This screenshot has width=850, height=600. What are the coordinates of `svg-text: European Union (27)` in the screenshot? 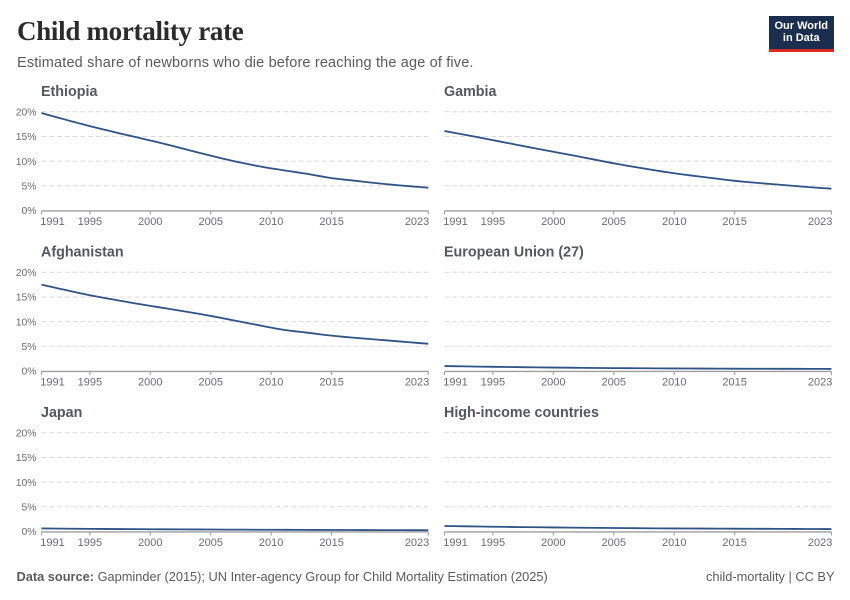 It's located at (514, 252).